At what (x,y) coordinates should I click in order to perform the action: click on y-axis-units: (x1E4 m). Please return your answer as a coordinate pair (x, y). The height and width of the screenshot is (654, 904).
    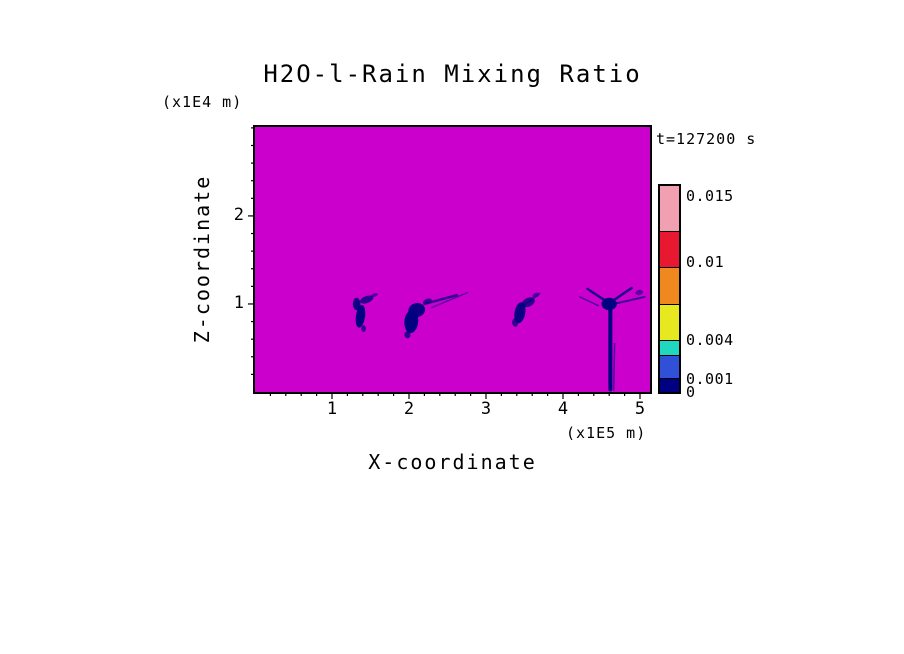
    Looking at the image, I should click on (202, 102).